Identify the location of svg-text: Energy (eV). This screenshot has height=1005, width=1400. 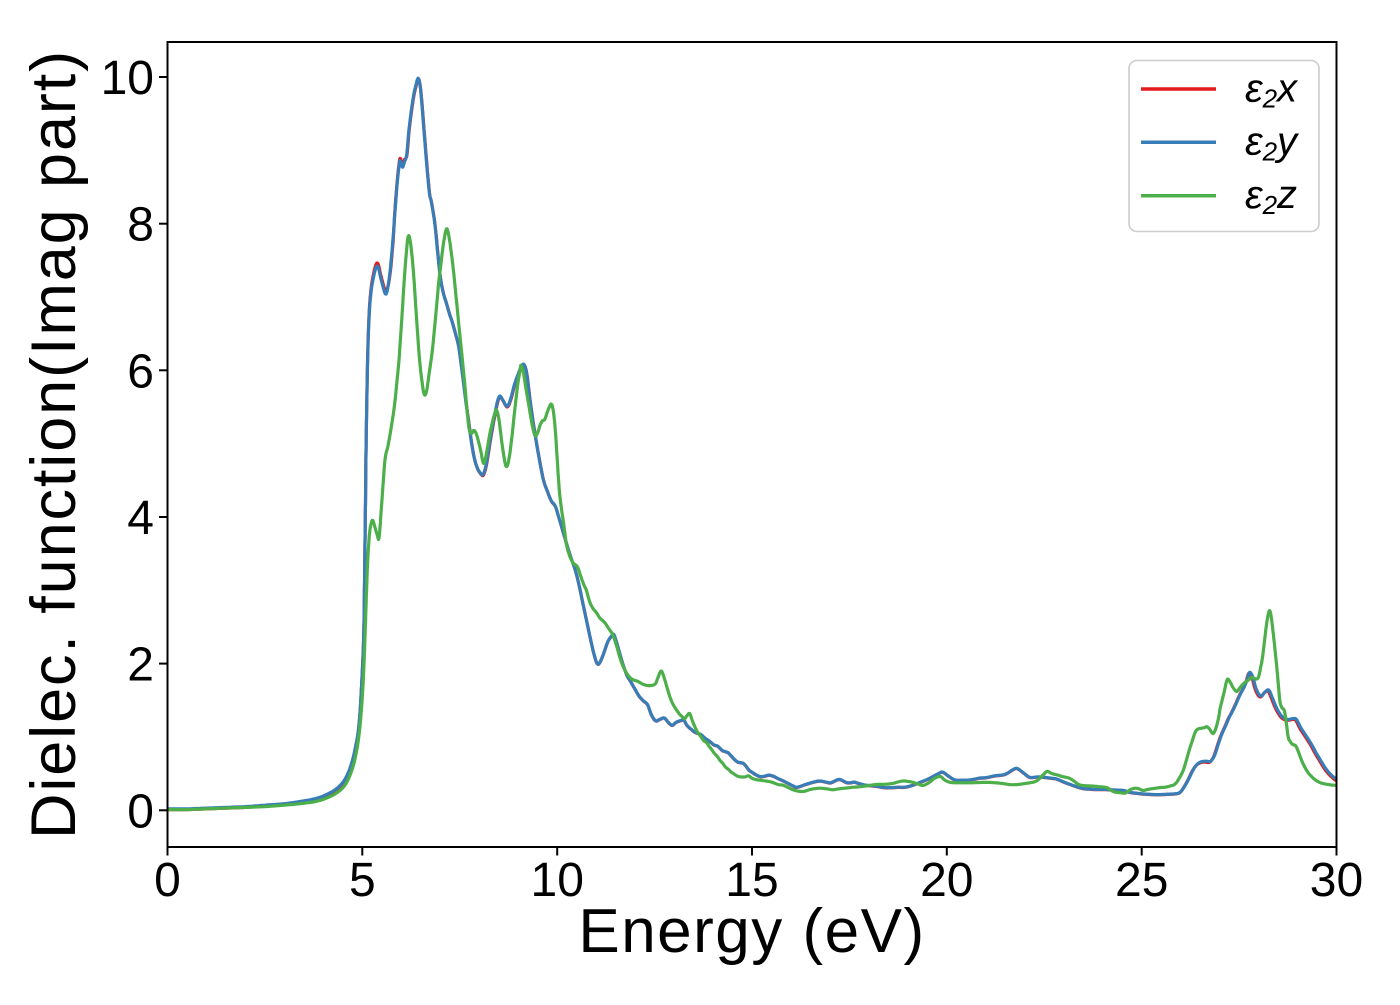
(751, 931).